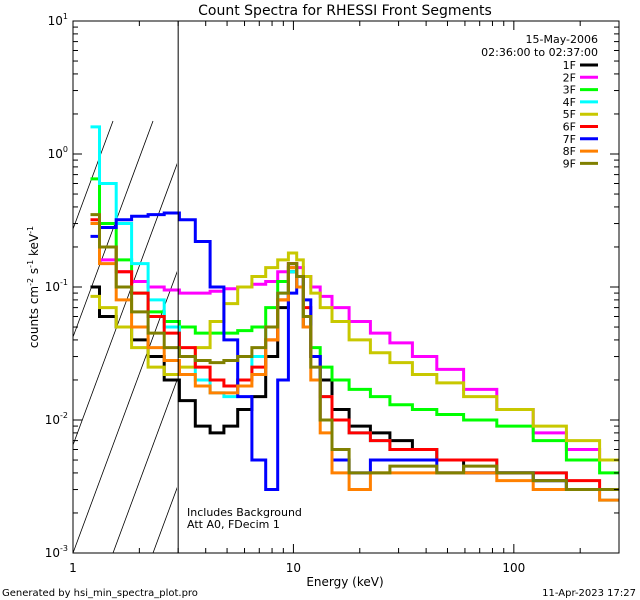  What do you see at coordinates (56, 419) in the screenshot?
I see `y-tick-label: 10⁻²` at bounding box center [56, 419].